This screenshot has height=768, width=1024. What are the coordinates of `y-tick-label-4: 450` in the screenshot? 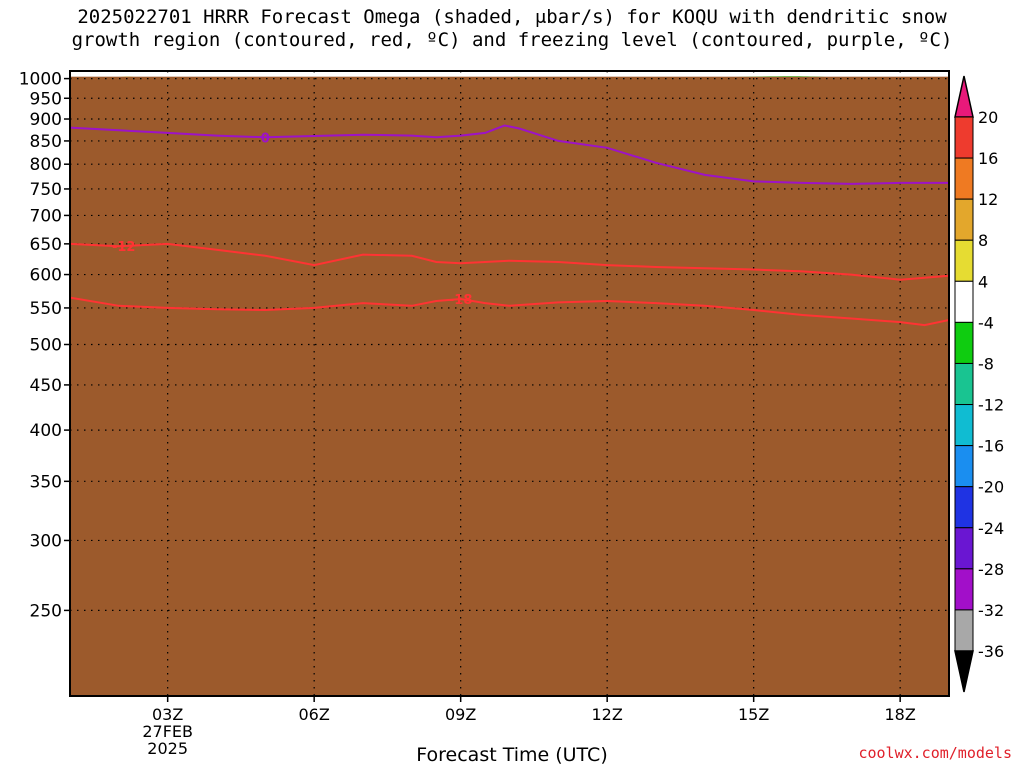 It's located at (46, 386).